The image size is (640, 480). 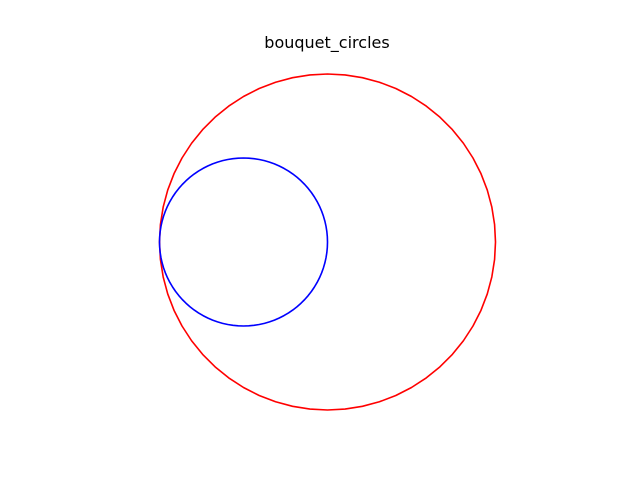 What do you see at coordinates (243, 242) in the screenshot?
I see `inner-circle` at bounding box center [243, 242].